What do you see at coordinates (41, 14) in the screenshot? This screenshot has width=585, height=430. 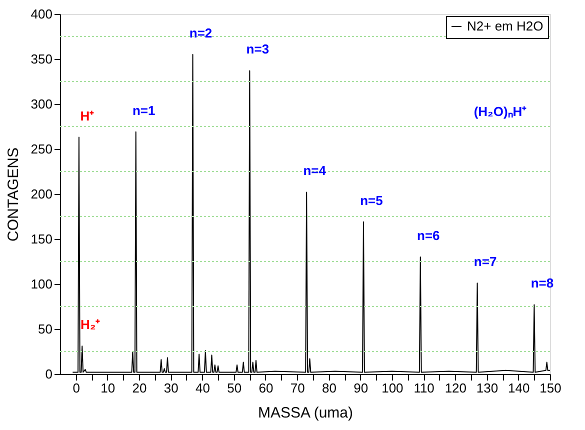 I see `y-tick-label: 400` at bounding box center [41, 14].